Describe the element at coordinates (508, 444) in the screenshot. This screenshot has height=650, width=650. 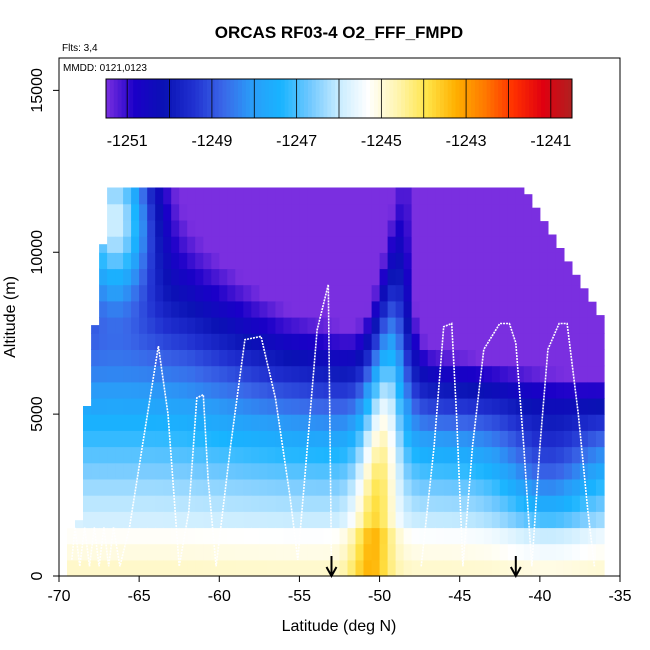
I see `flight-track-line` at that location.